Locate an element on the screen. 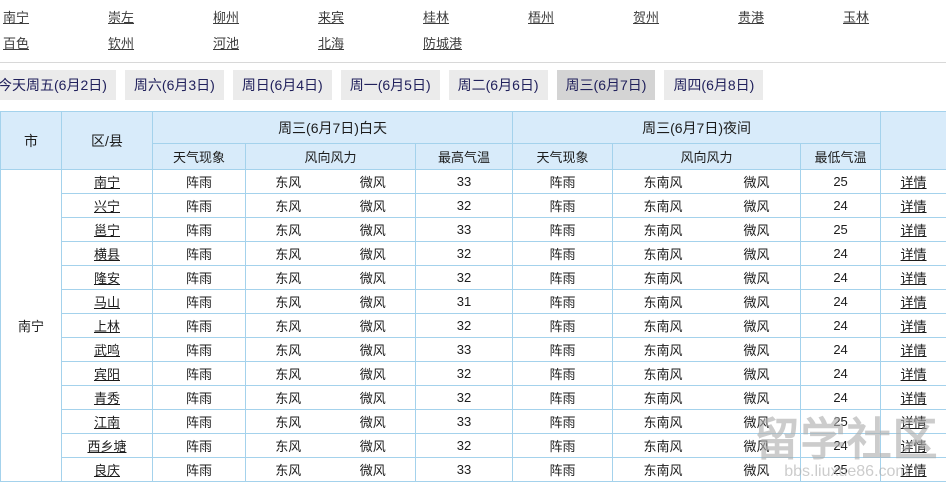 The width and height of the screenshot is (946, 484). district-link: 江南 is located at coordinates (106, 422).